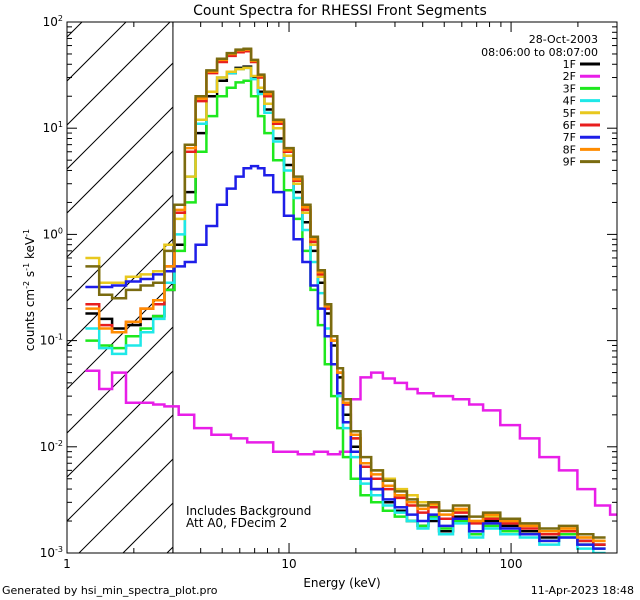 This screenshot has height=600, width=640. Describe the element at coordinates (67, 564) in the screenshot. I see `x-tick-label: 1` at that location.